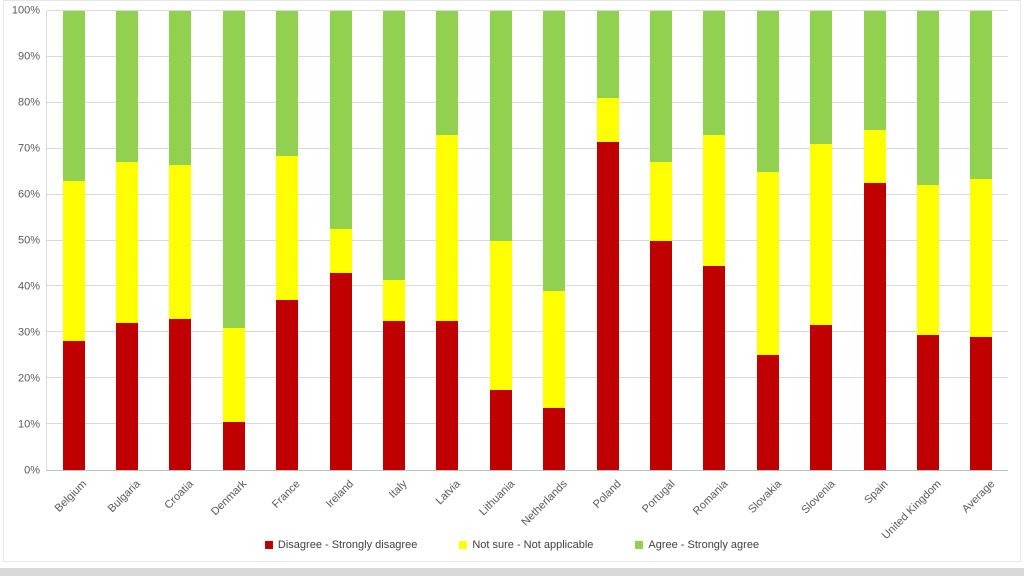 The width and height of the screenshot is (1024, 576). I want to click on x-label-slot: Average, so click(980, 503).